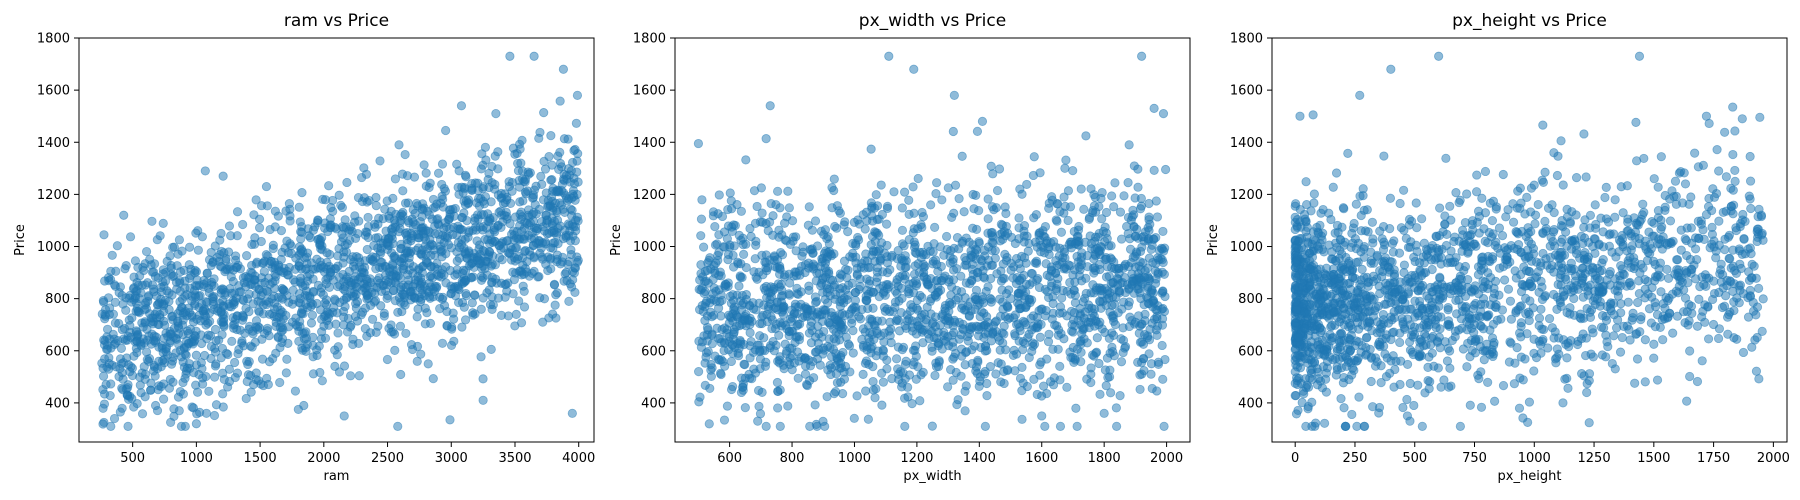  What do you see at coordinates (53, 91) in the screenshot?
I see `y-tick-label: 1600` at bounding box center [53, 91].